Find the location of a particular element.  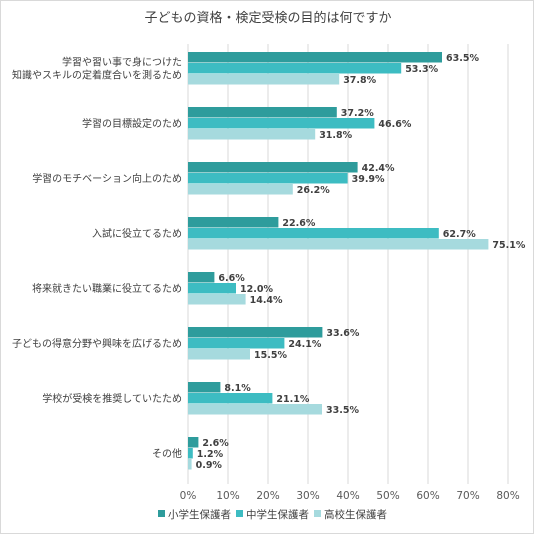

x-tick-label: 40% is located at coordinates (347, 496).